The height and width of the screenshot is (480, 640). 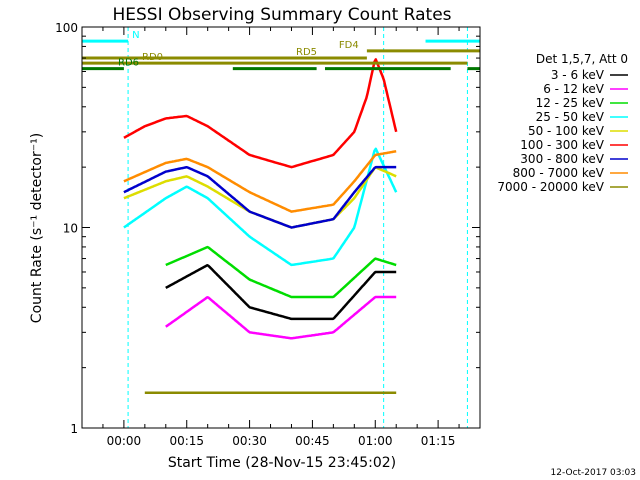 I want to click on y-tick-label: 100, so click(x=66, y=28).